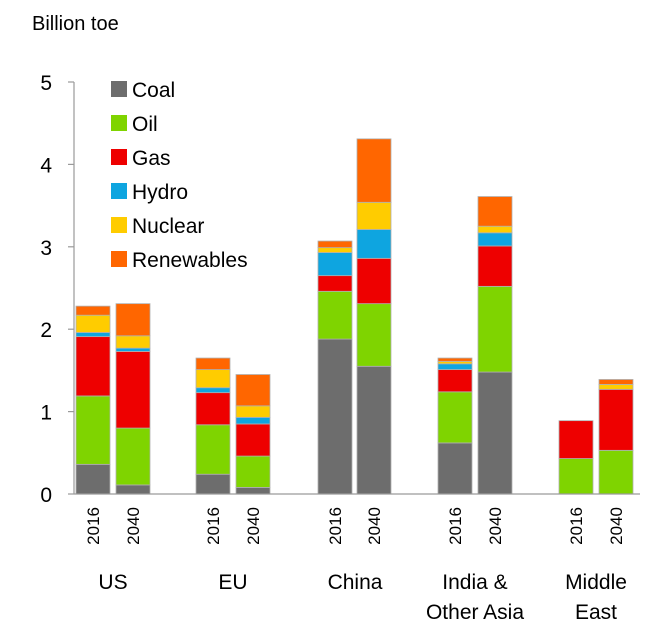 Image resolution: width=660 pixels, height=625 pixels. Describe the element at coordinates (119, 89) in the screenshot. I see `legend-swatch-coal` at that location.